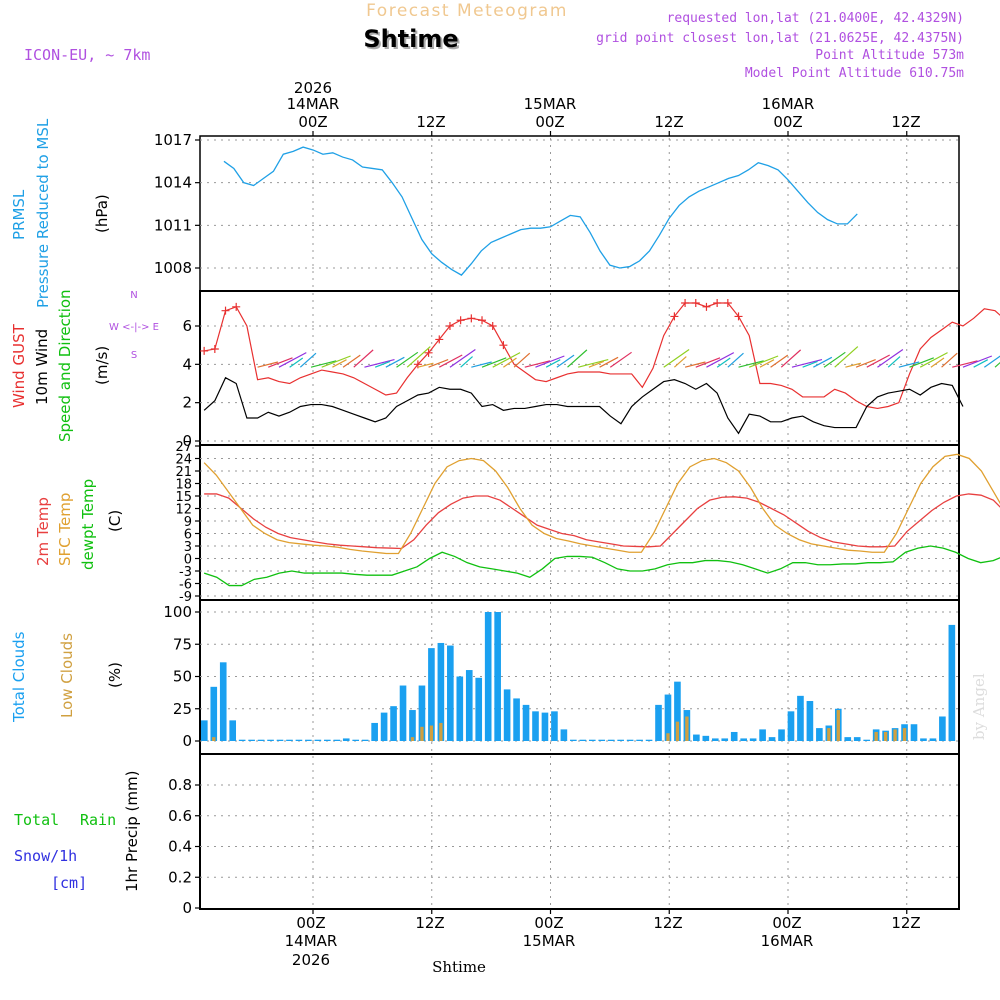 Image resolution: width=1000 pixels, height=1000 pixels. Describe the element at coordinates (311, 960) in the screenshot. I see `bottom-year: 2026` at that location.